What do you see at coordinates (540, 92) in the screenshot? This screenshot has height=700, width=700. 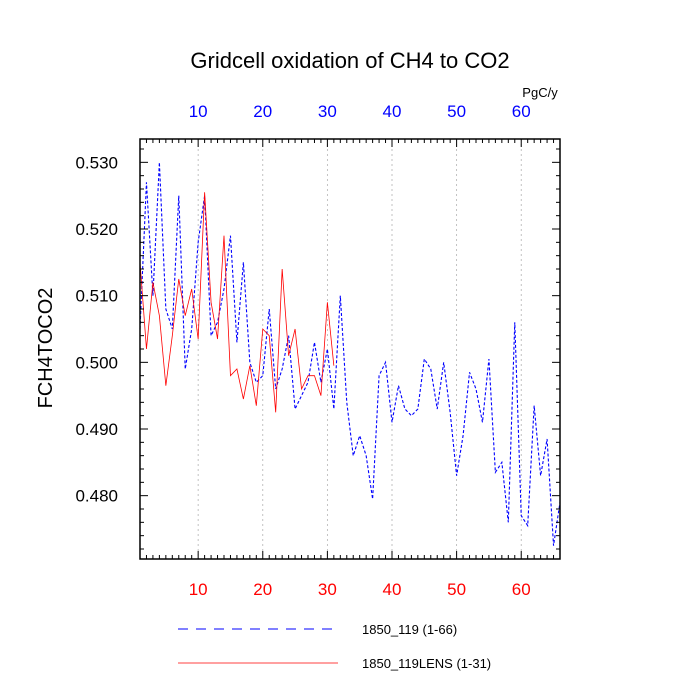 I see `units-label: PgC/y` at bounding box center [540, 92].